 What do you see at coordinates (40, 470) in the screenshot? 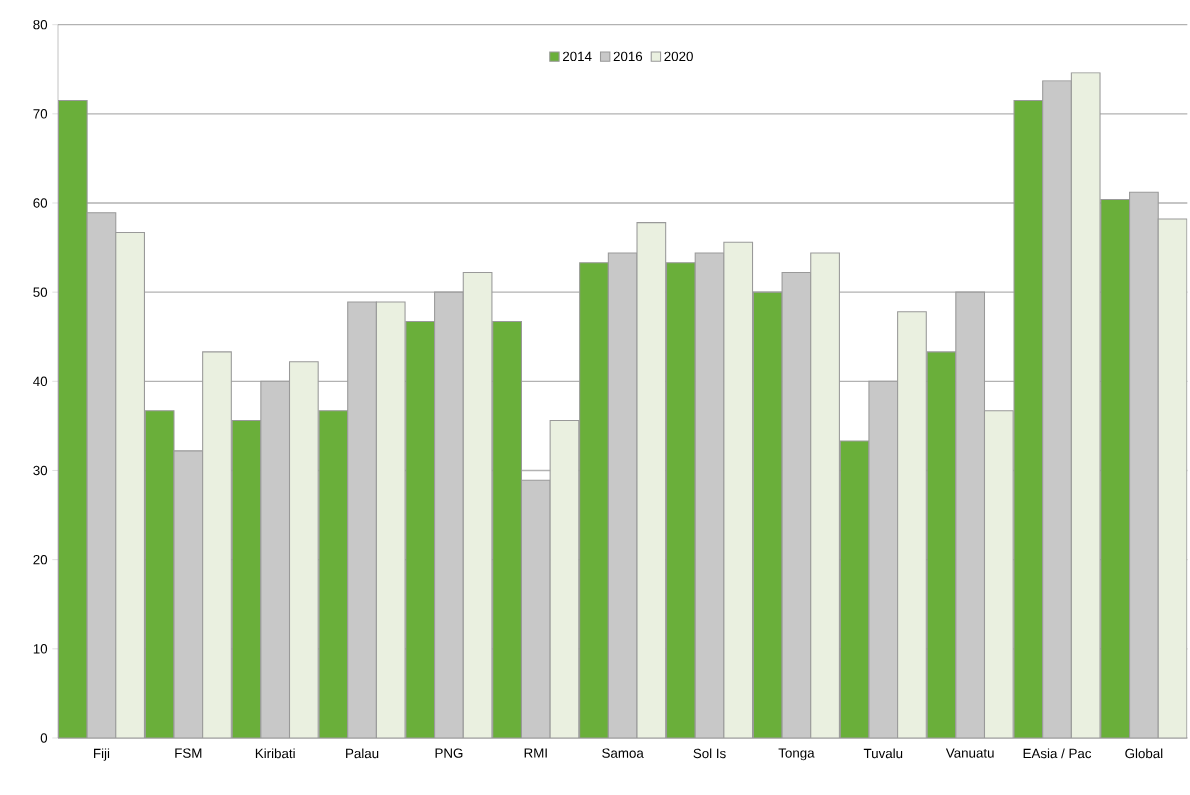
I see `y-tick-label: 30` at bounding box center [40, 470].